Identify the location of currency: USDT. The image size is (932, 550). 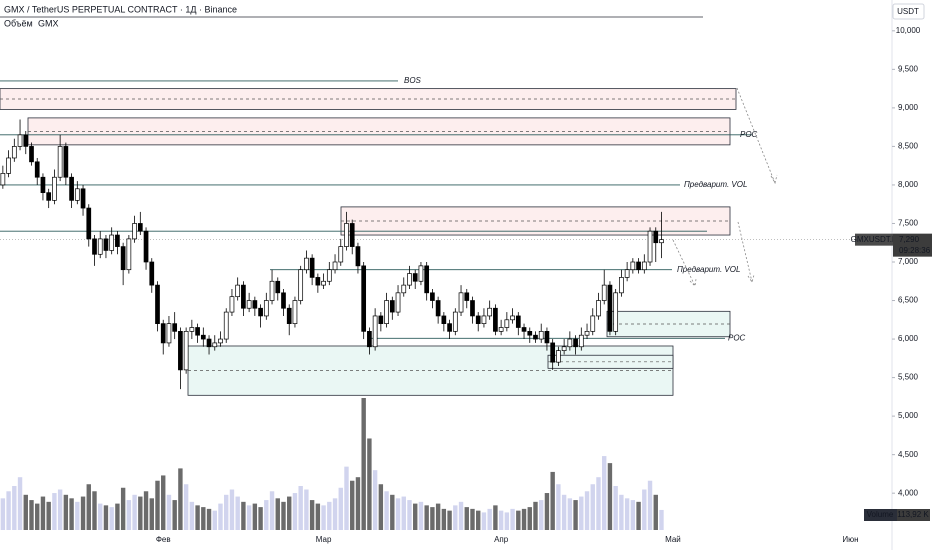
(908, 11).